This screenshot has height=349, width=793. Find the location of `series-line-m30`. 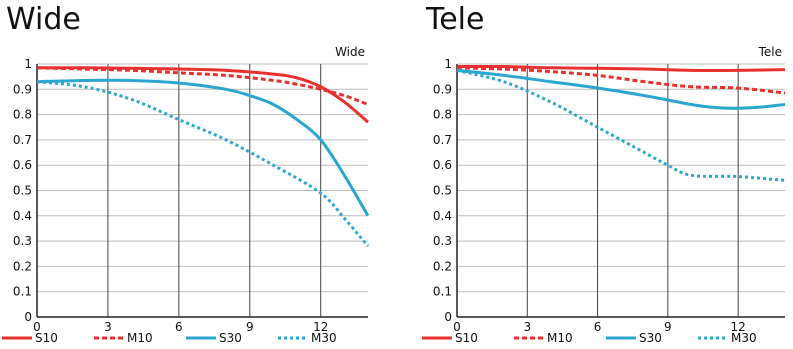

series-line-m30 is located at coordinates (621, 125).